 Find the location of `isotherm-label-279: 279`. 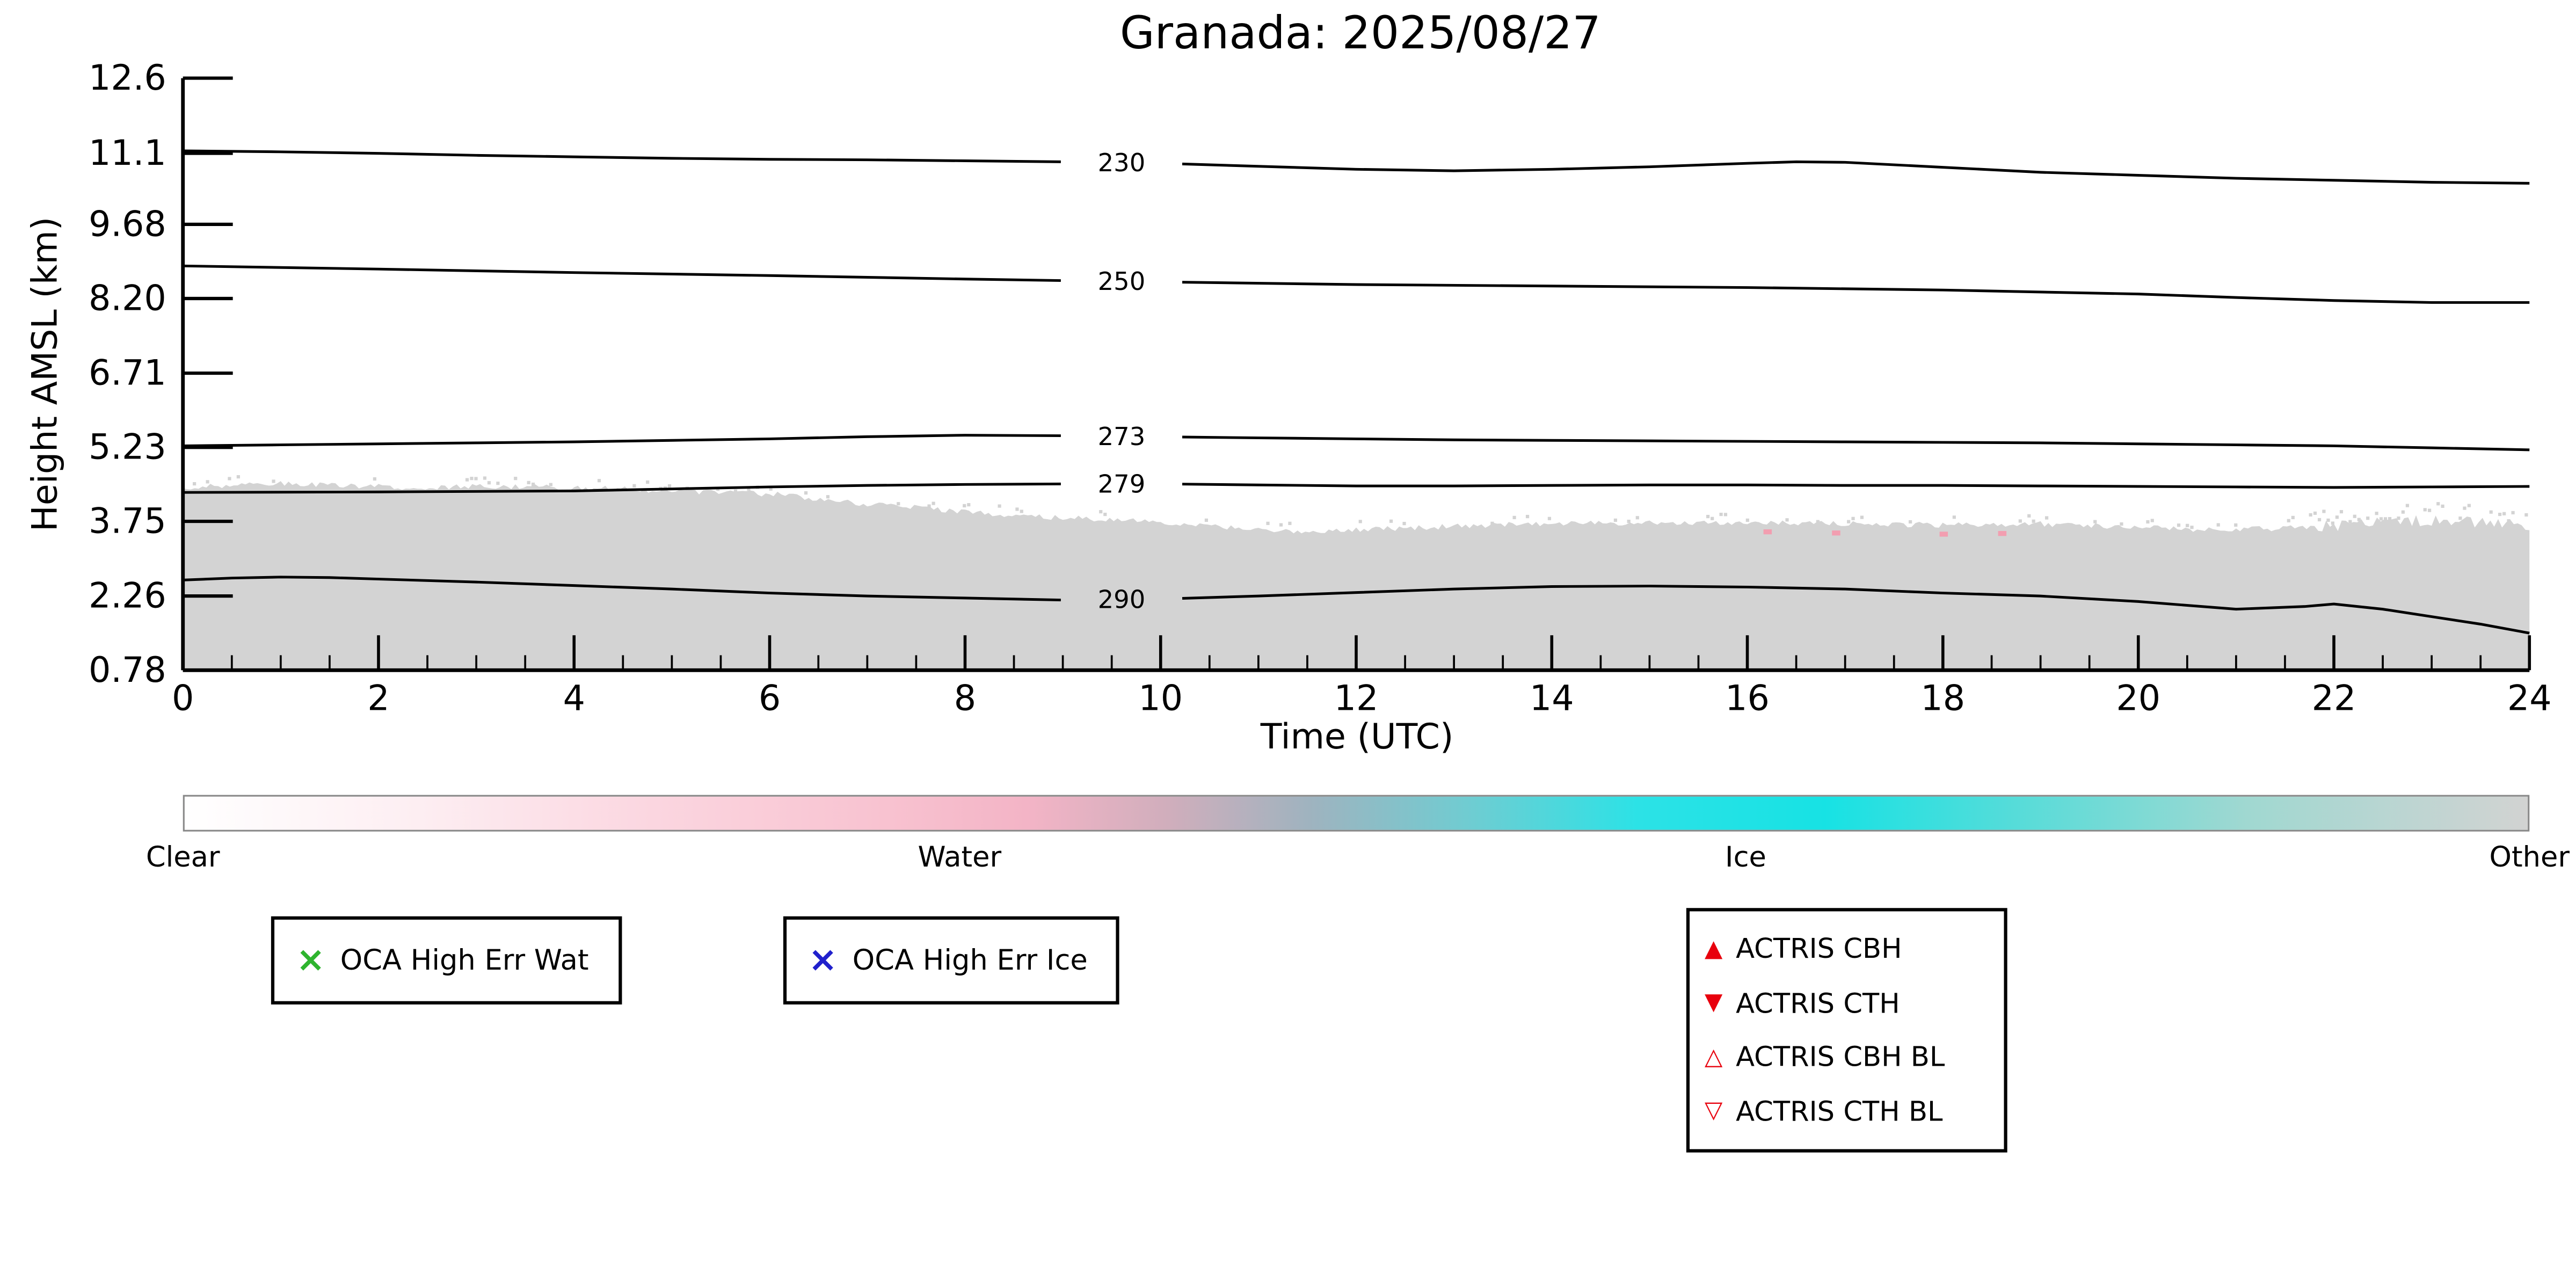

isotherm-label-279: 279 is located at coordinates (1122, 483).